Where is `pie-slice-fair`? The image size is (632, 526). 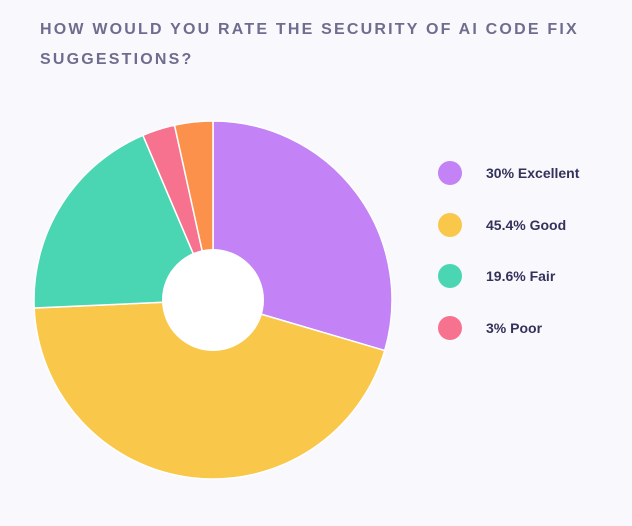 pie-slice-fair is located at coordinates (123, 221).